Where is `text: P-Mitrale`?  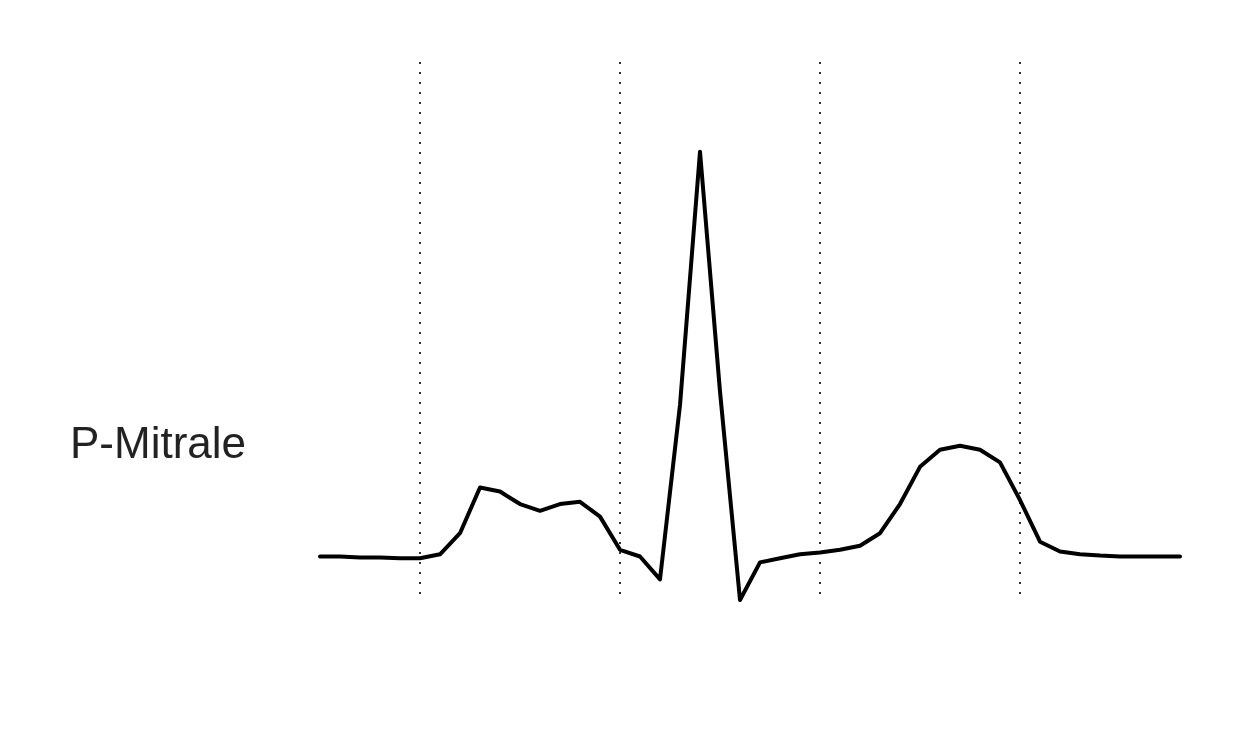 text: P-Mitrale is located at coordinates (158, 442).